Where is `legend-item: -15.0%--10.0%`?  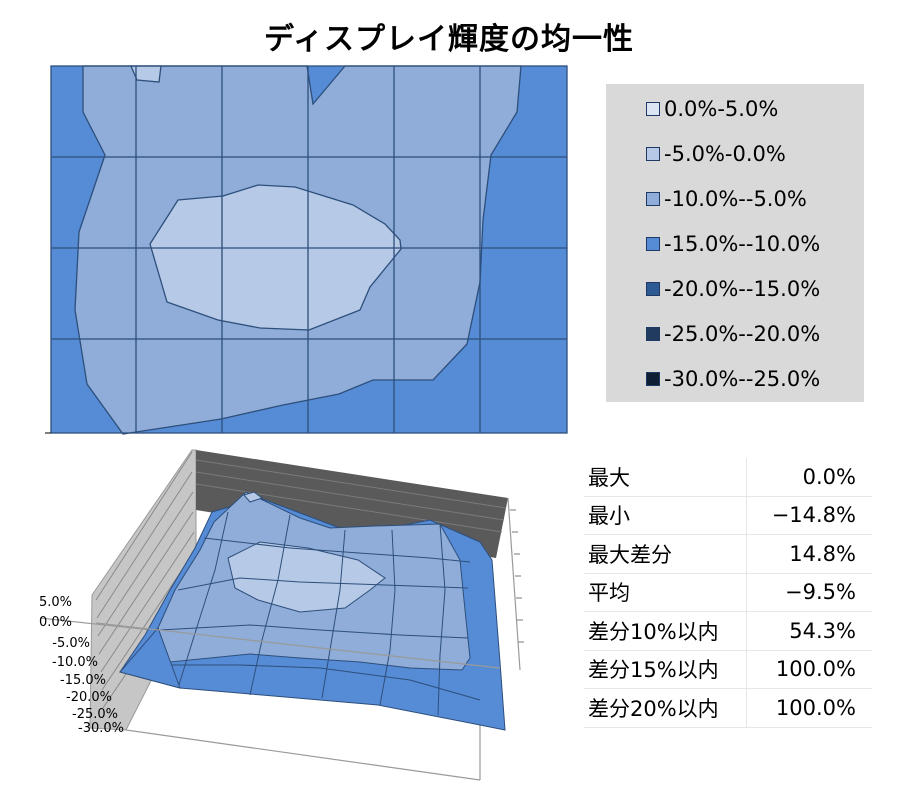
legend-item: -15.0%--10.0% is located at coordinates (733, 244).